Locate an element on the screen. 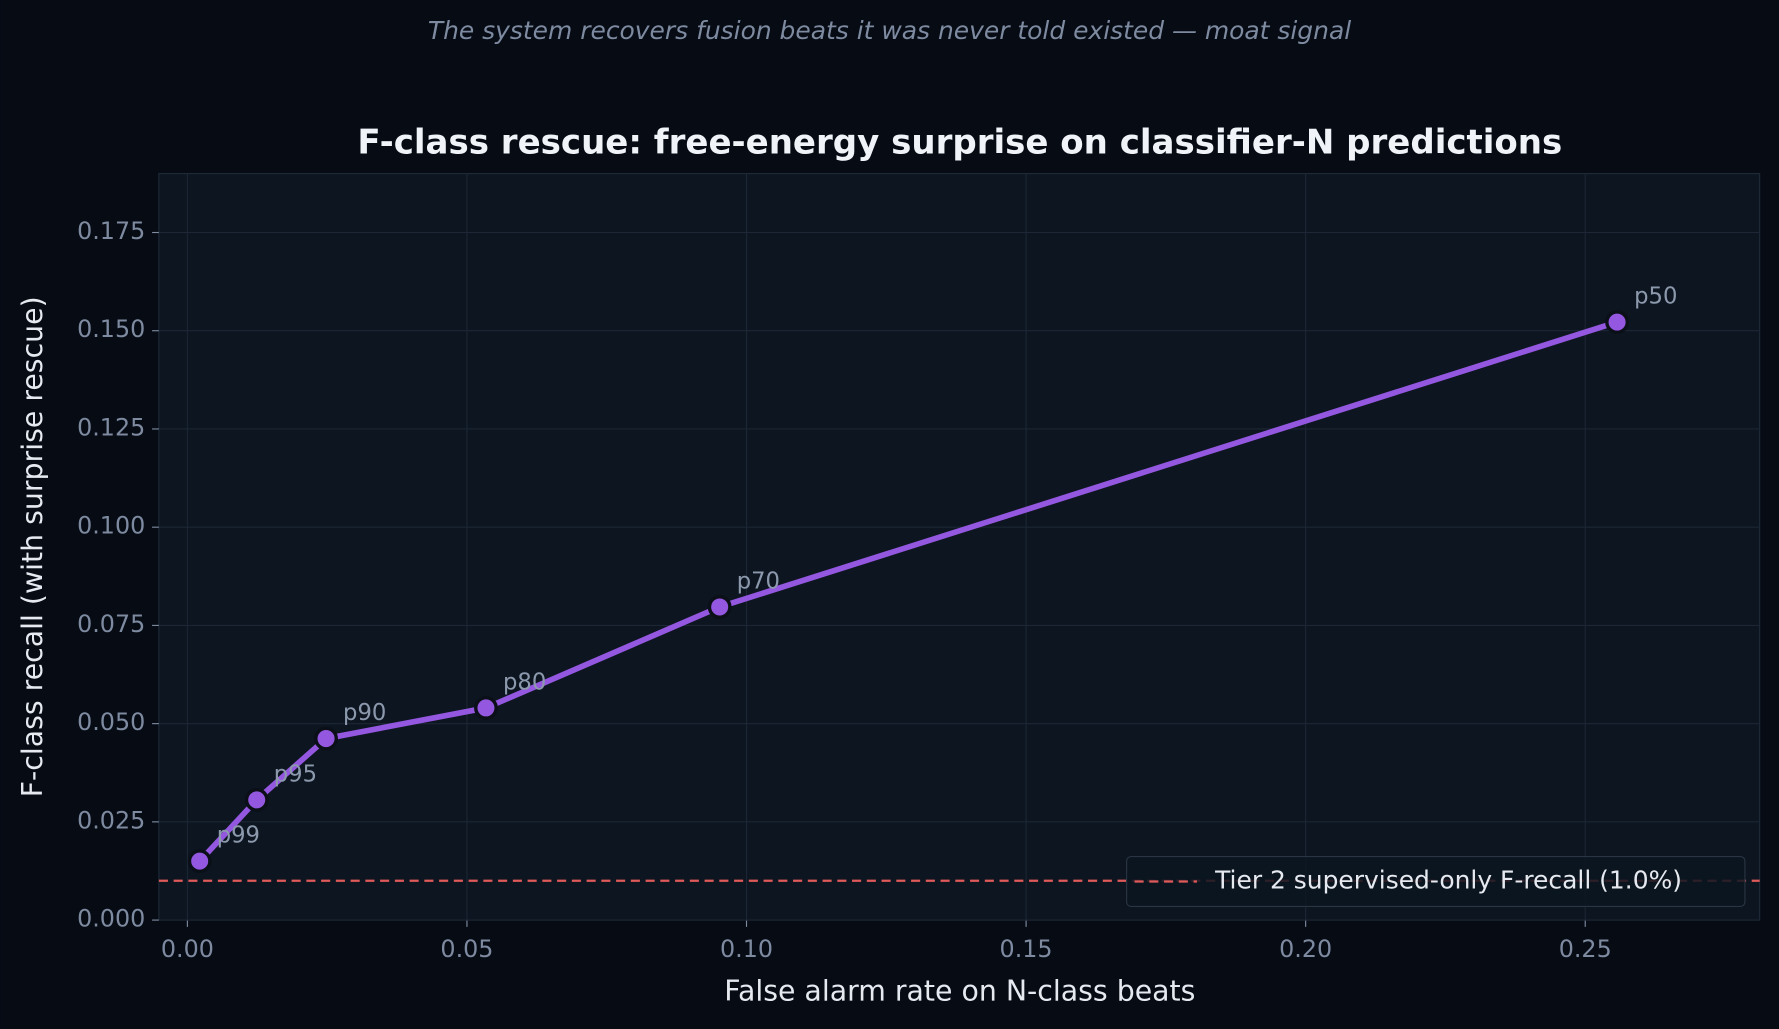  point-label: p50 is located at coordinates (1655, 297).